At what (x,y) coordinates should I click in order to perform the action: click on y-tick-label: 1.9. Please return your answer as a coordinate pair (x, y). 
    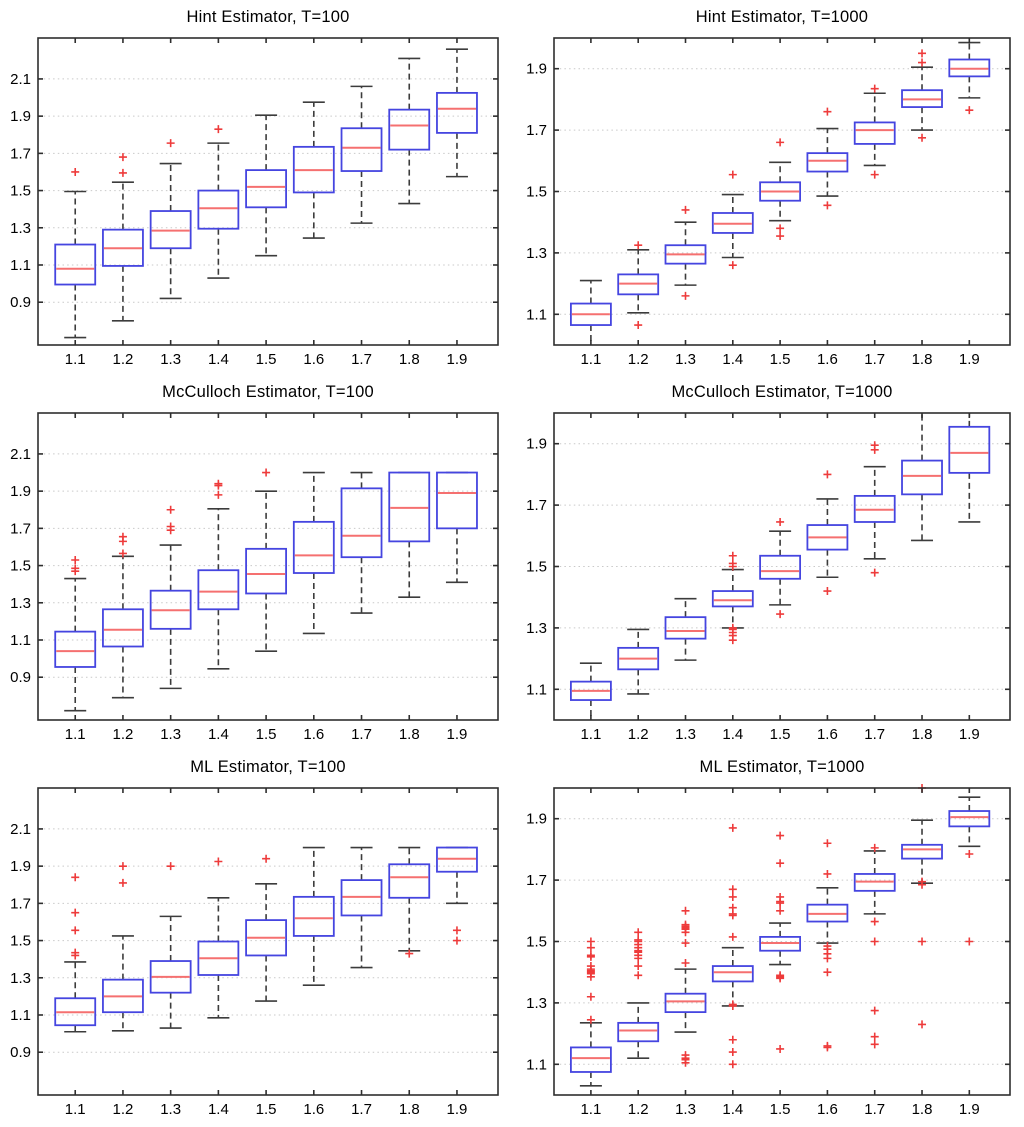
    Looking at the image, I should click on (20, 866).